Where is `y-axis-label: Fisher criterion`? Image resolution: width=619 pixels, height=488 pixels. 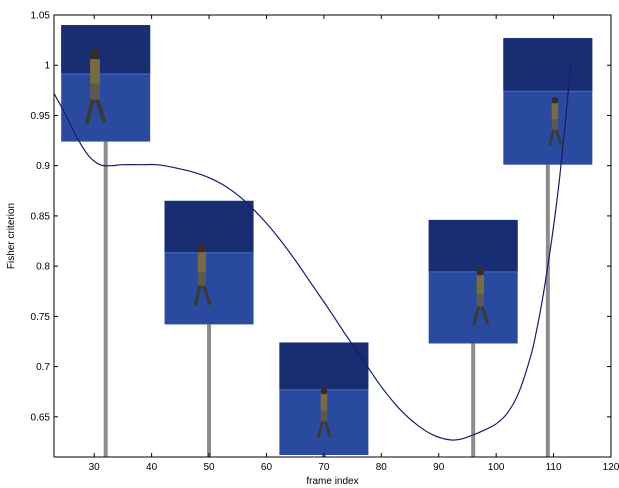 y-axis-label: Fisher criterion is located at coordinates (11, 236).